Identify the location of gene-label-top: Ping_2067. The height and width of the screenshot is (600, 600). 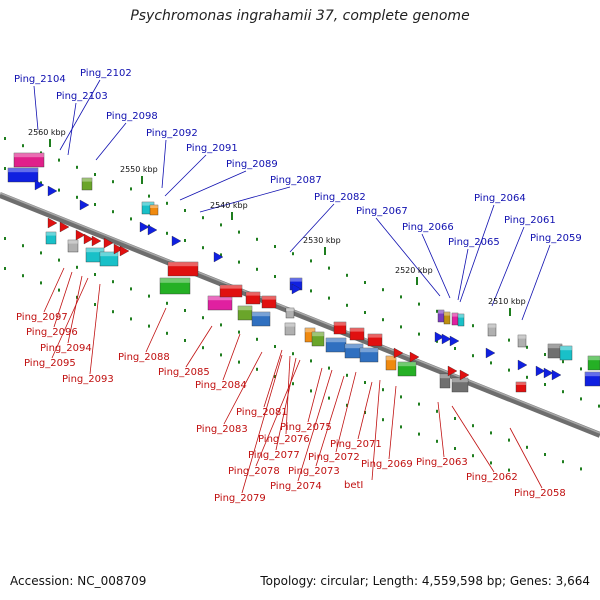
(382, 211).